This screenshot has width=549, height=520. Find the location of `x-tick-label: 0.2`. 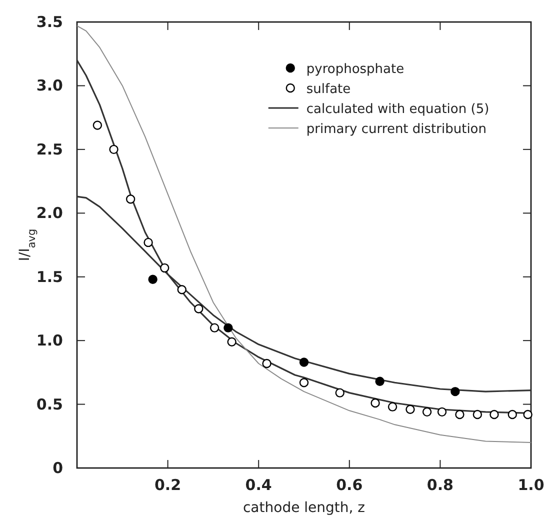

x-tick-label: 0.2 is located at coordinates (168, 485).